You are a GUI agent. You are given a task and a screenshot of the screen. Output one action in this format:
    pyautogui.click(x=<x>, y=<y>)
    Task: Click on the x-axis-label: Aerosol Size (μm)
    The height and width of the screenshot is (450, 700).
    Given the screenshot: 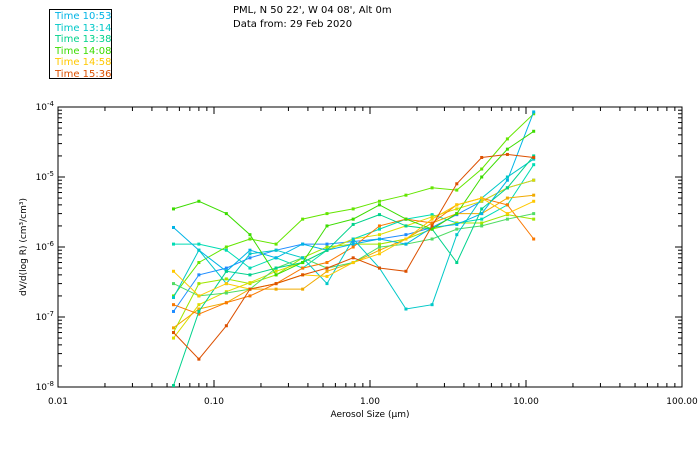 What is the action you would take?
    pyautogui.click(x=370, y=415)
    